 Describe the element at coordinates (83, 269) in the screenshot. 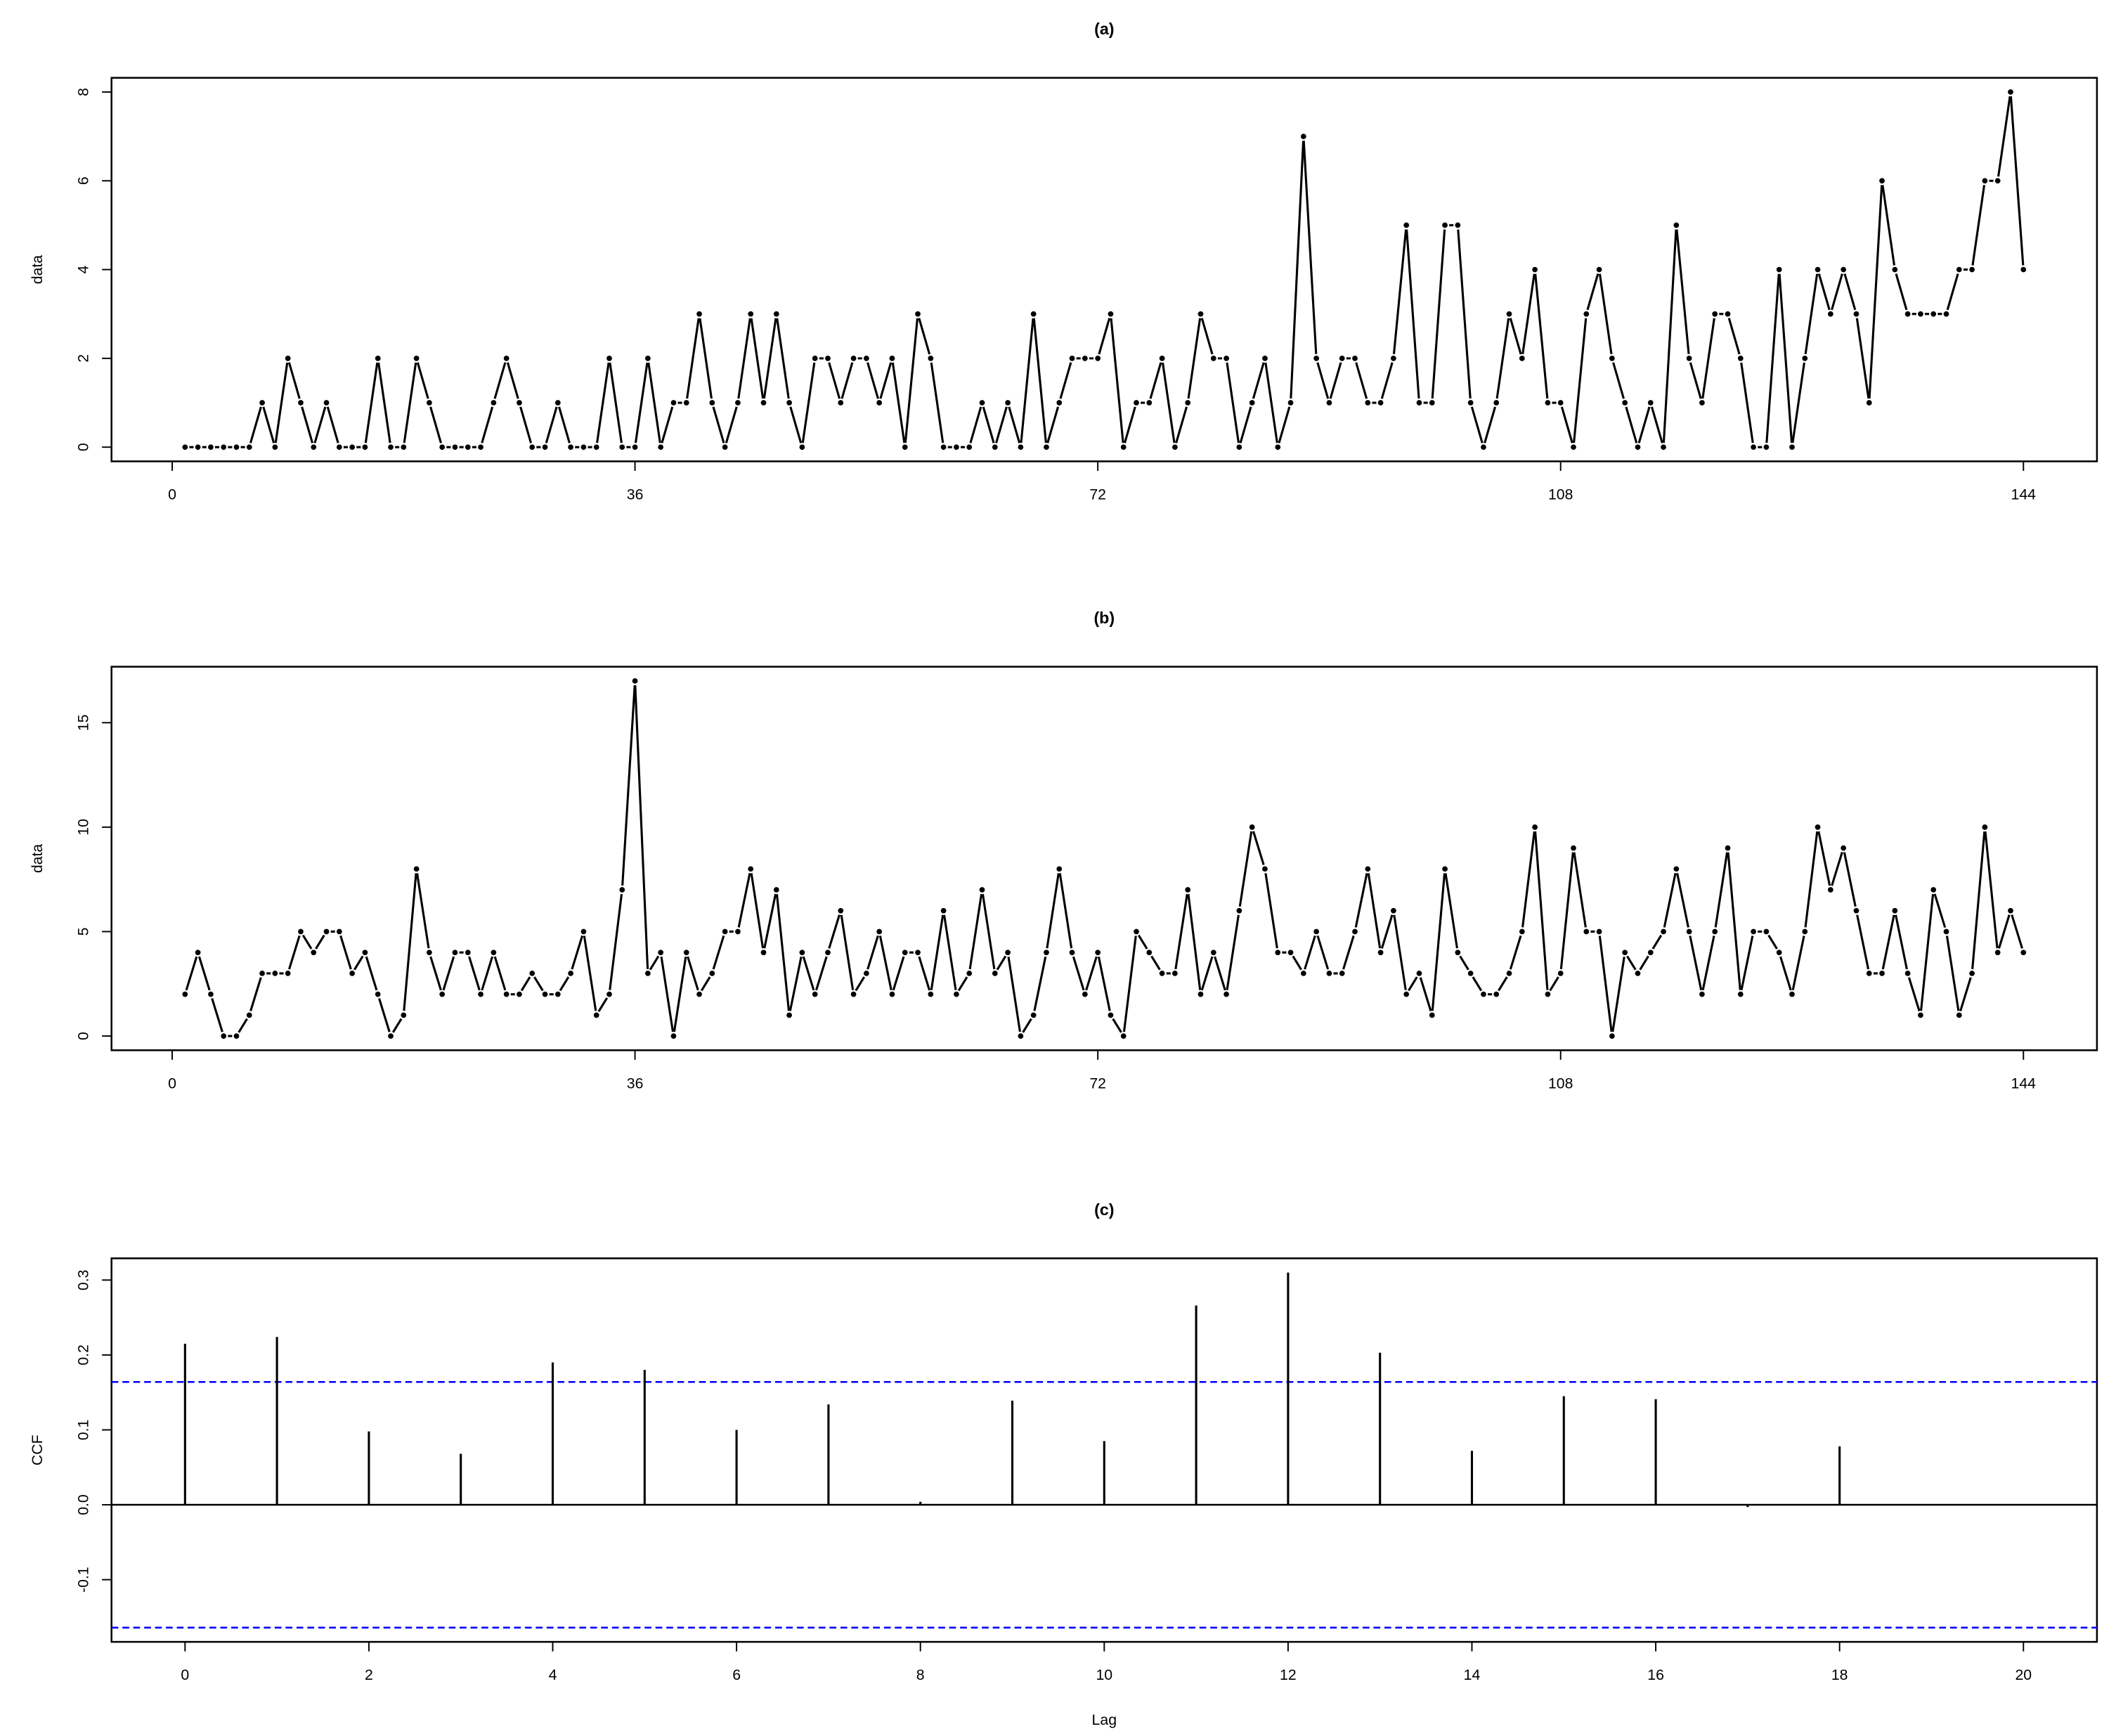

I see `y-tick-label: 4` at that location.